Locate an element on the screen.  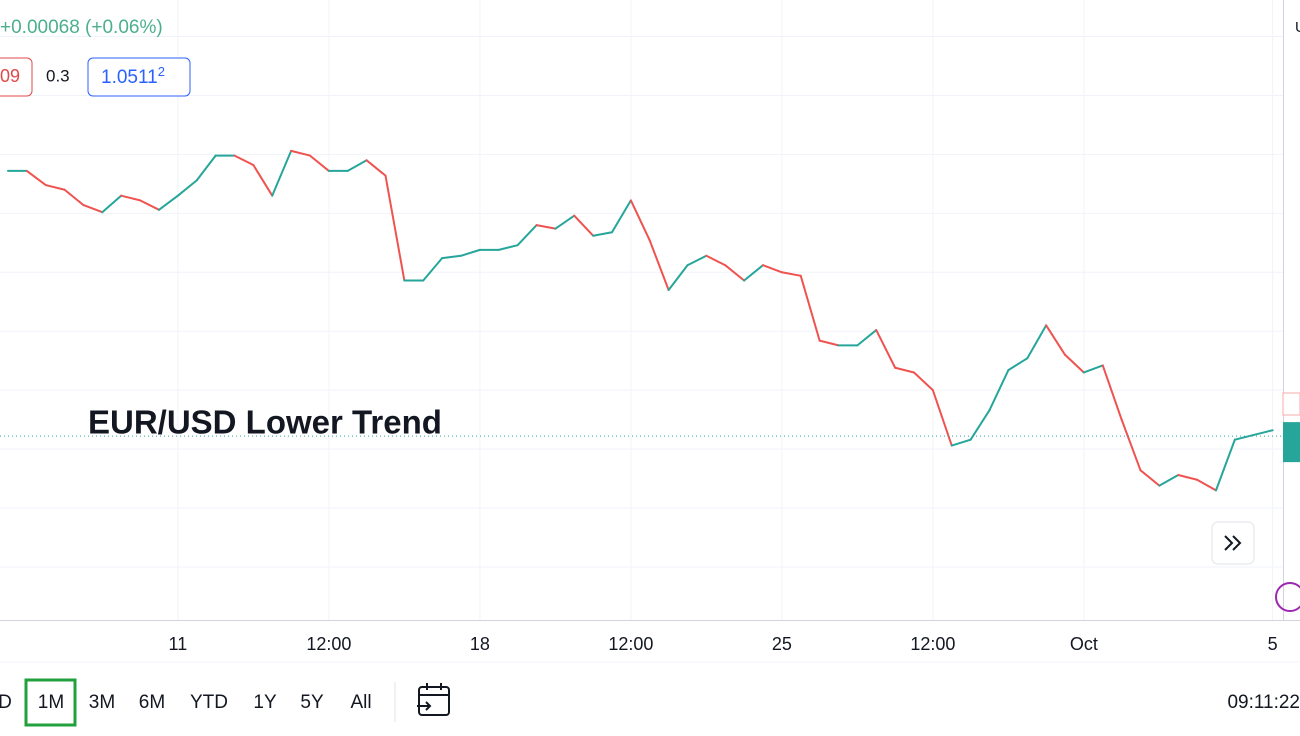
buy-price-pip: 2 is located at coordinates (161, 71).